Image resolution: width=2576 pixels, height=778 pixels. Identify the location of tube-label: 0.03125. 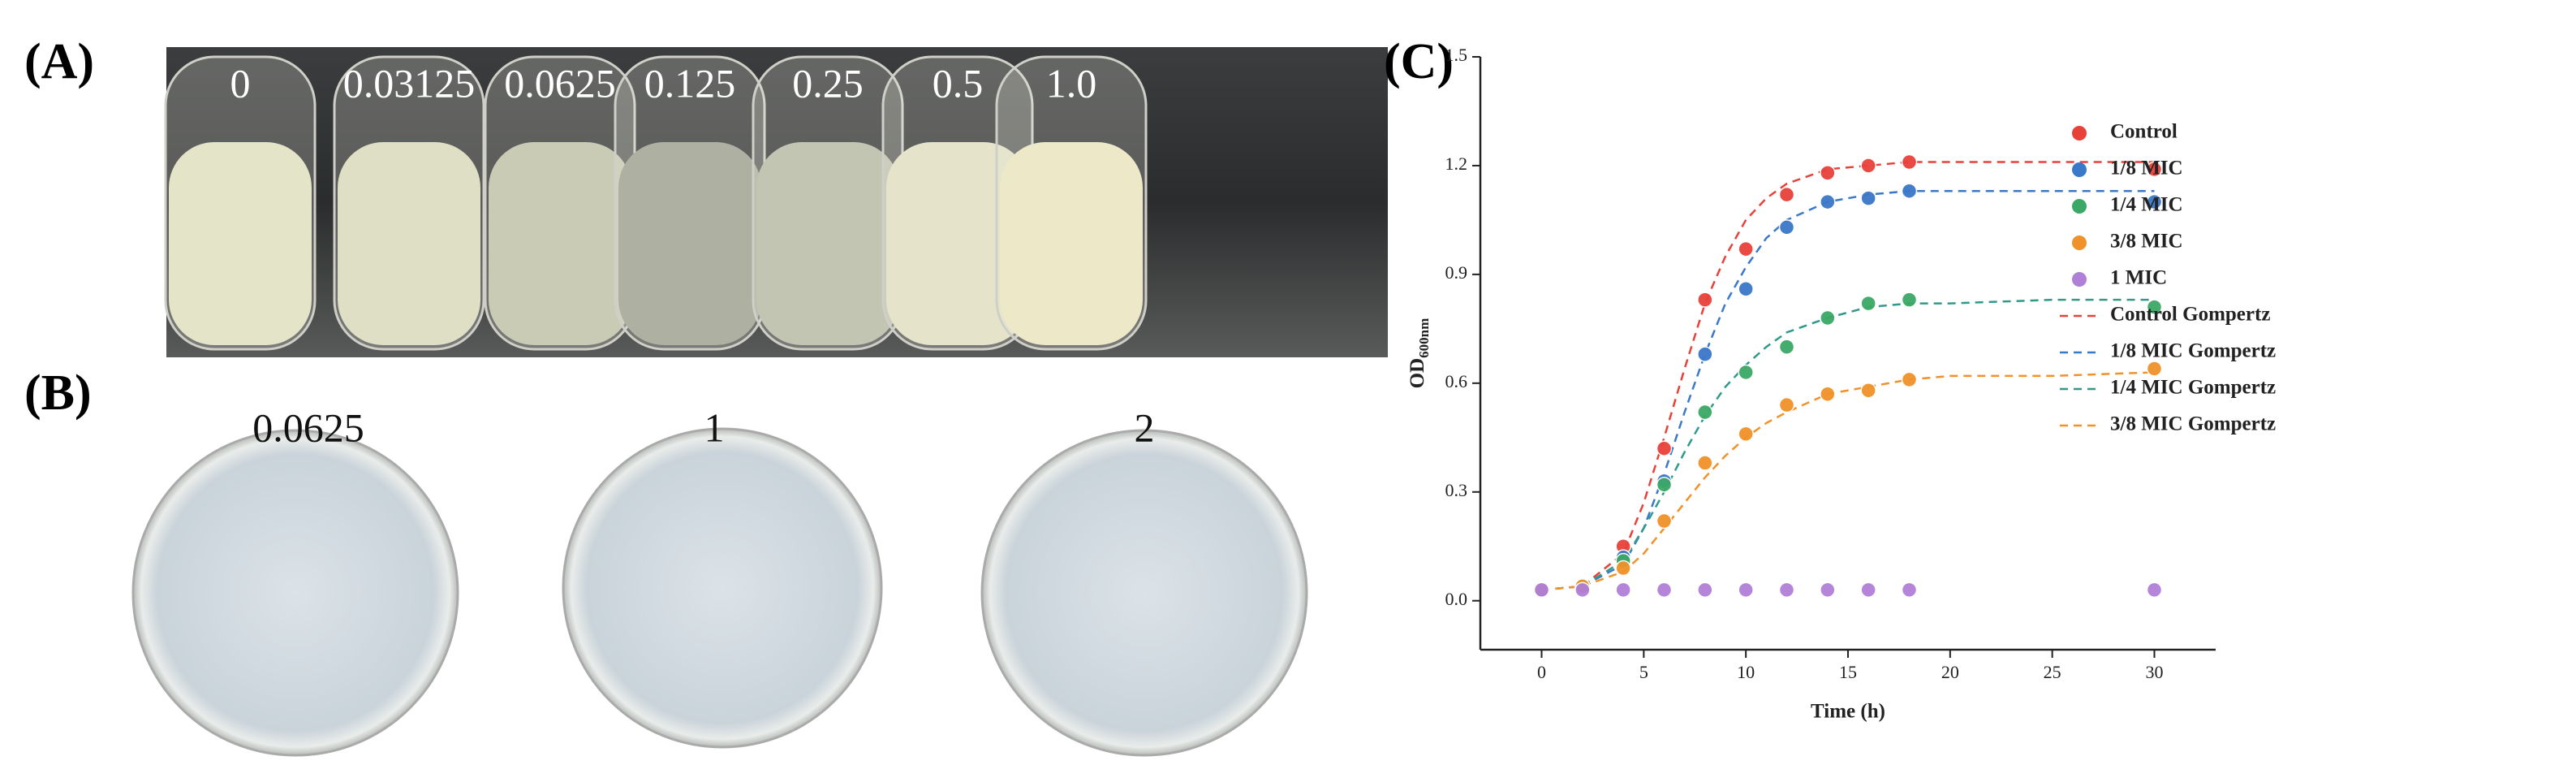
(409, 83).